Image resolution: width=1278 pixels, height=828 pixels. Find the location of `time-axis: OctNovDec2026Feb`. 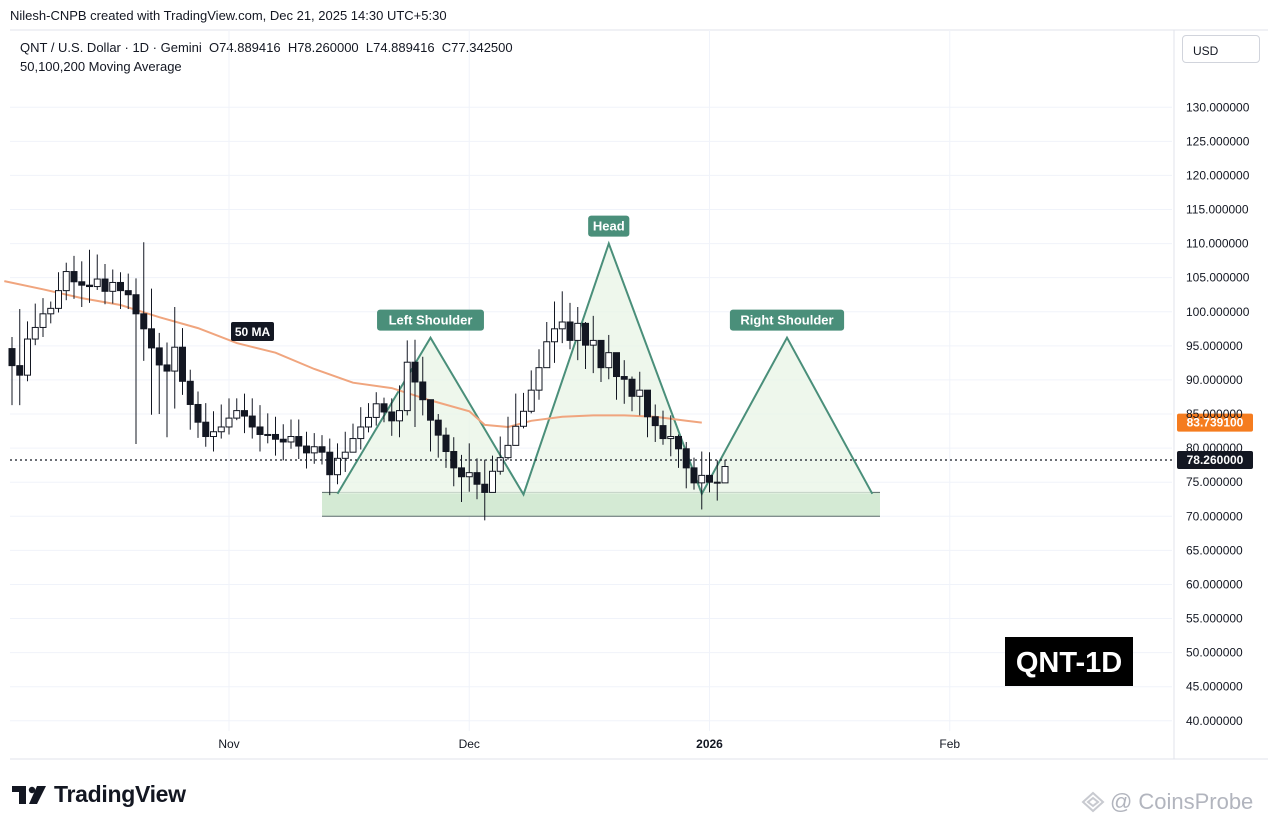

time-axis: OctNovDec2026Feb is located at coordinates (480, 744).